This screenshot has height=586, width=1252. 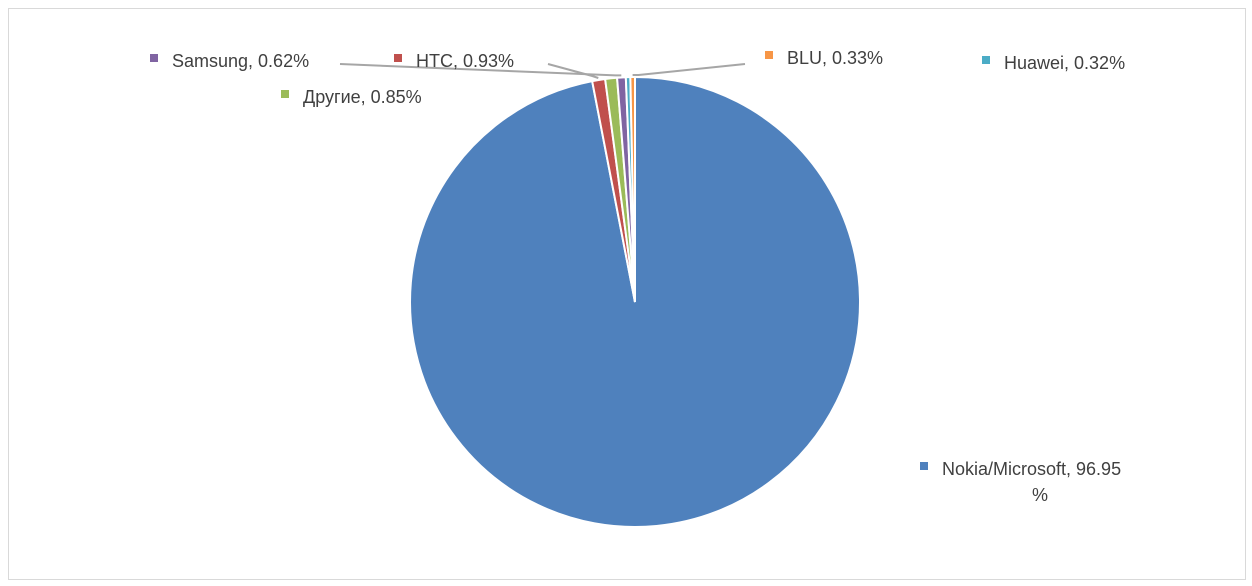 What do you see at coordinates (1064, 63) in the screenshot?
I see `data-label-5: Huawei, 0.32%` at bounding box center [1064, 63].